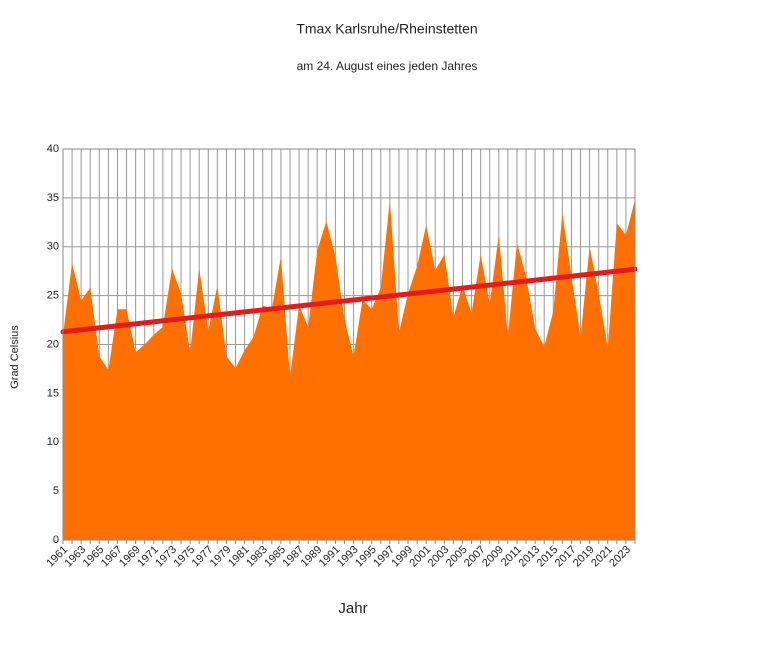 This screenshot has width=776, height=645. Describe the element at coordinates (352, 608) in the screenshot. I see `x-axis-label: Jahr` at that location.